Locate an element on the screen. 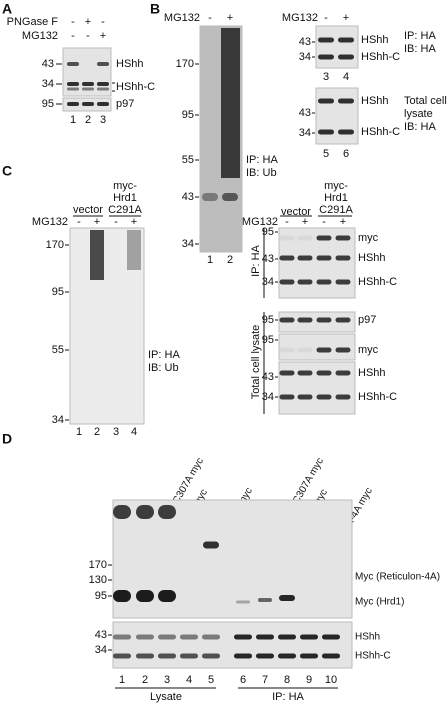 The width and height of the screenshot is (448, 703). marker: 130 is located at coordinates (98, 580).